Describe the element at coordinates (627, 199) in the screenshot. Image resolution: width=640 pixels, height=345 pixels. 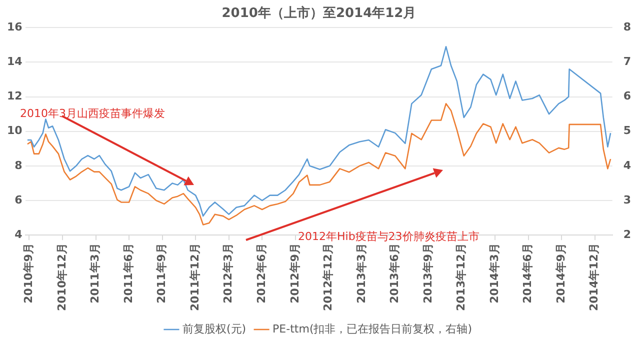
I see `y2-tick-label: 3` at that location.